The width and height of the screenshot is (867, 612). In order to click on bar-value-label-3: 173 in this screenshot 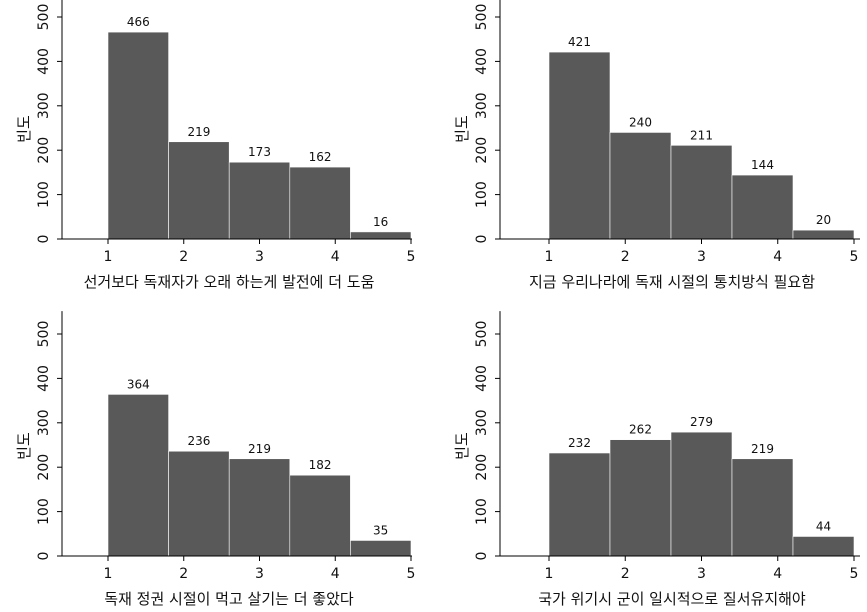, I will do `click(259, 152)`.